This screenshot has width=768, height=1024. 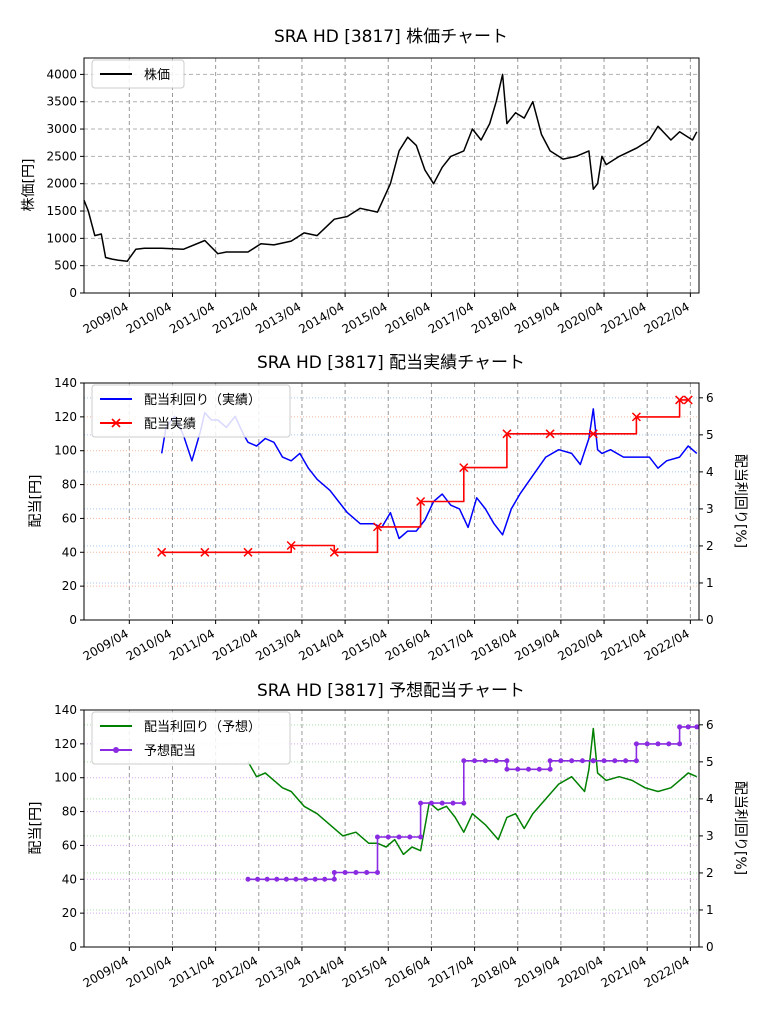 What do you see at coordinates (740, 828) in the screenshot?
I see `forecast-dividend-ylabel-right: 配当利回り[%]` at bounding box center [740, 828].